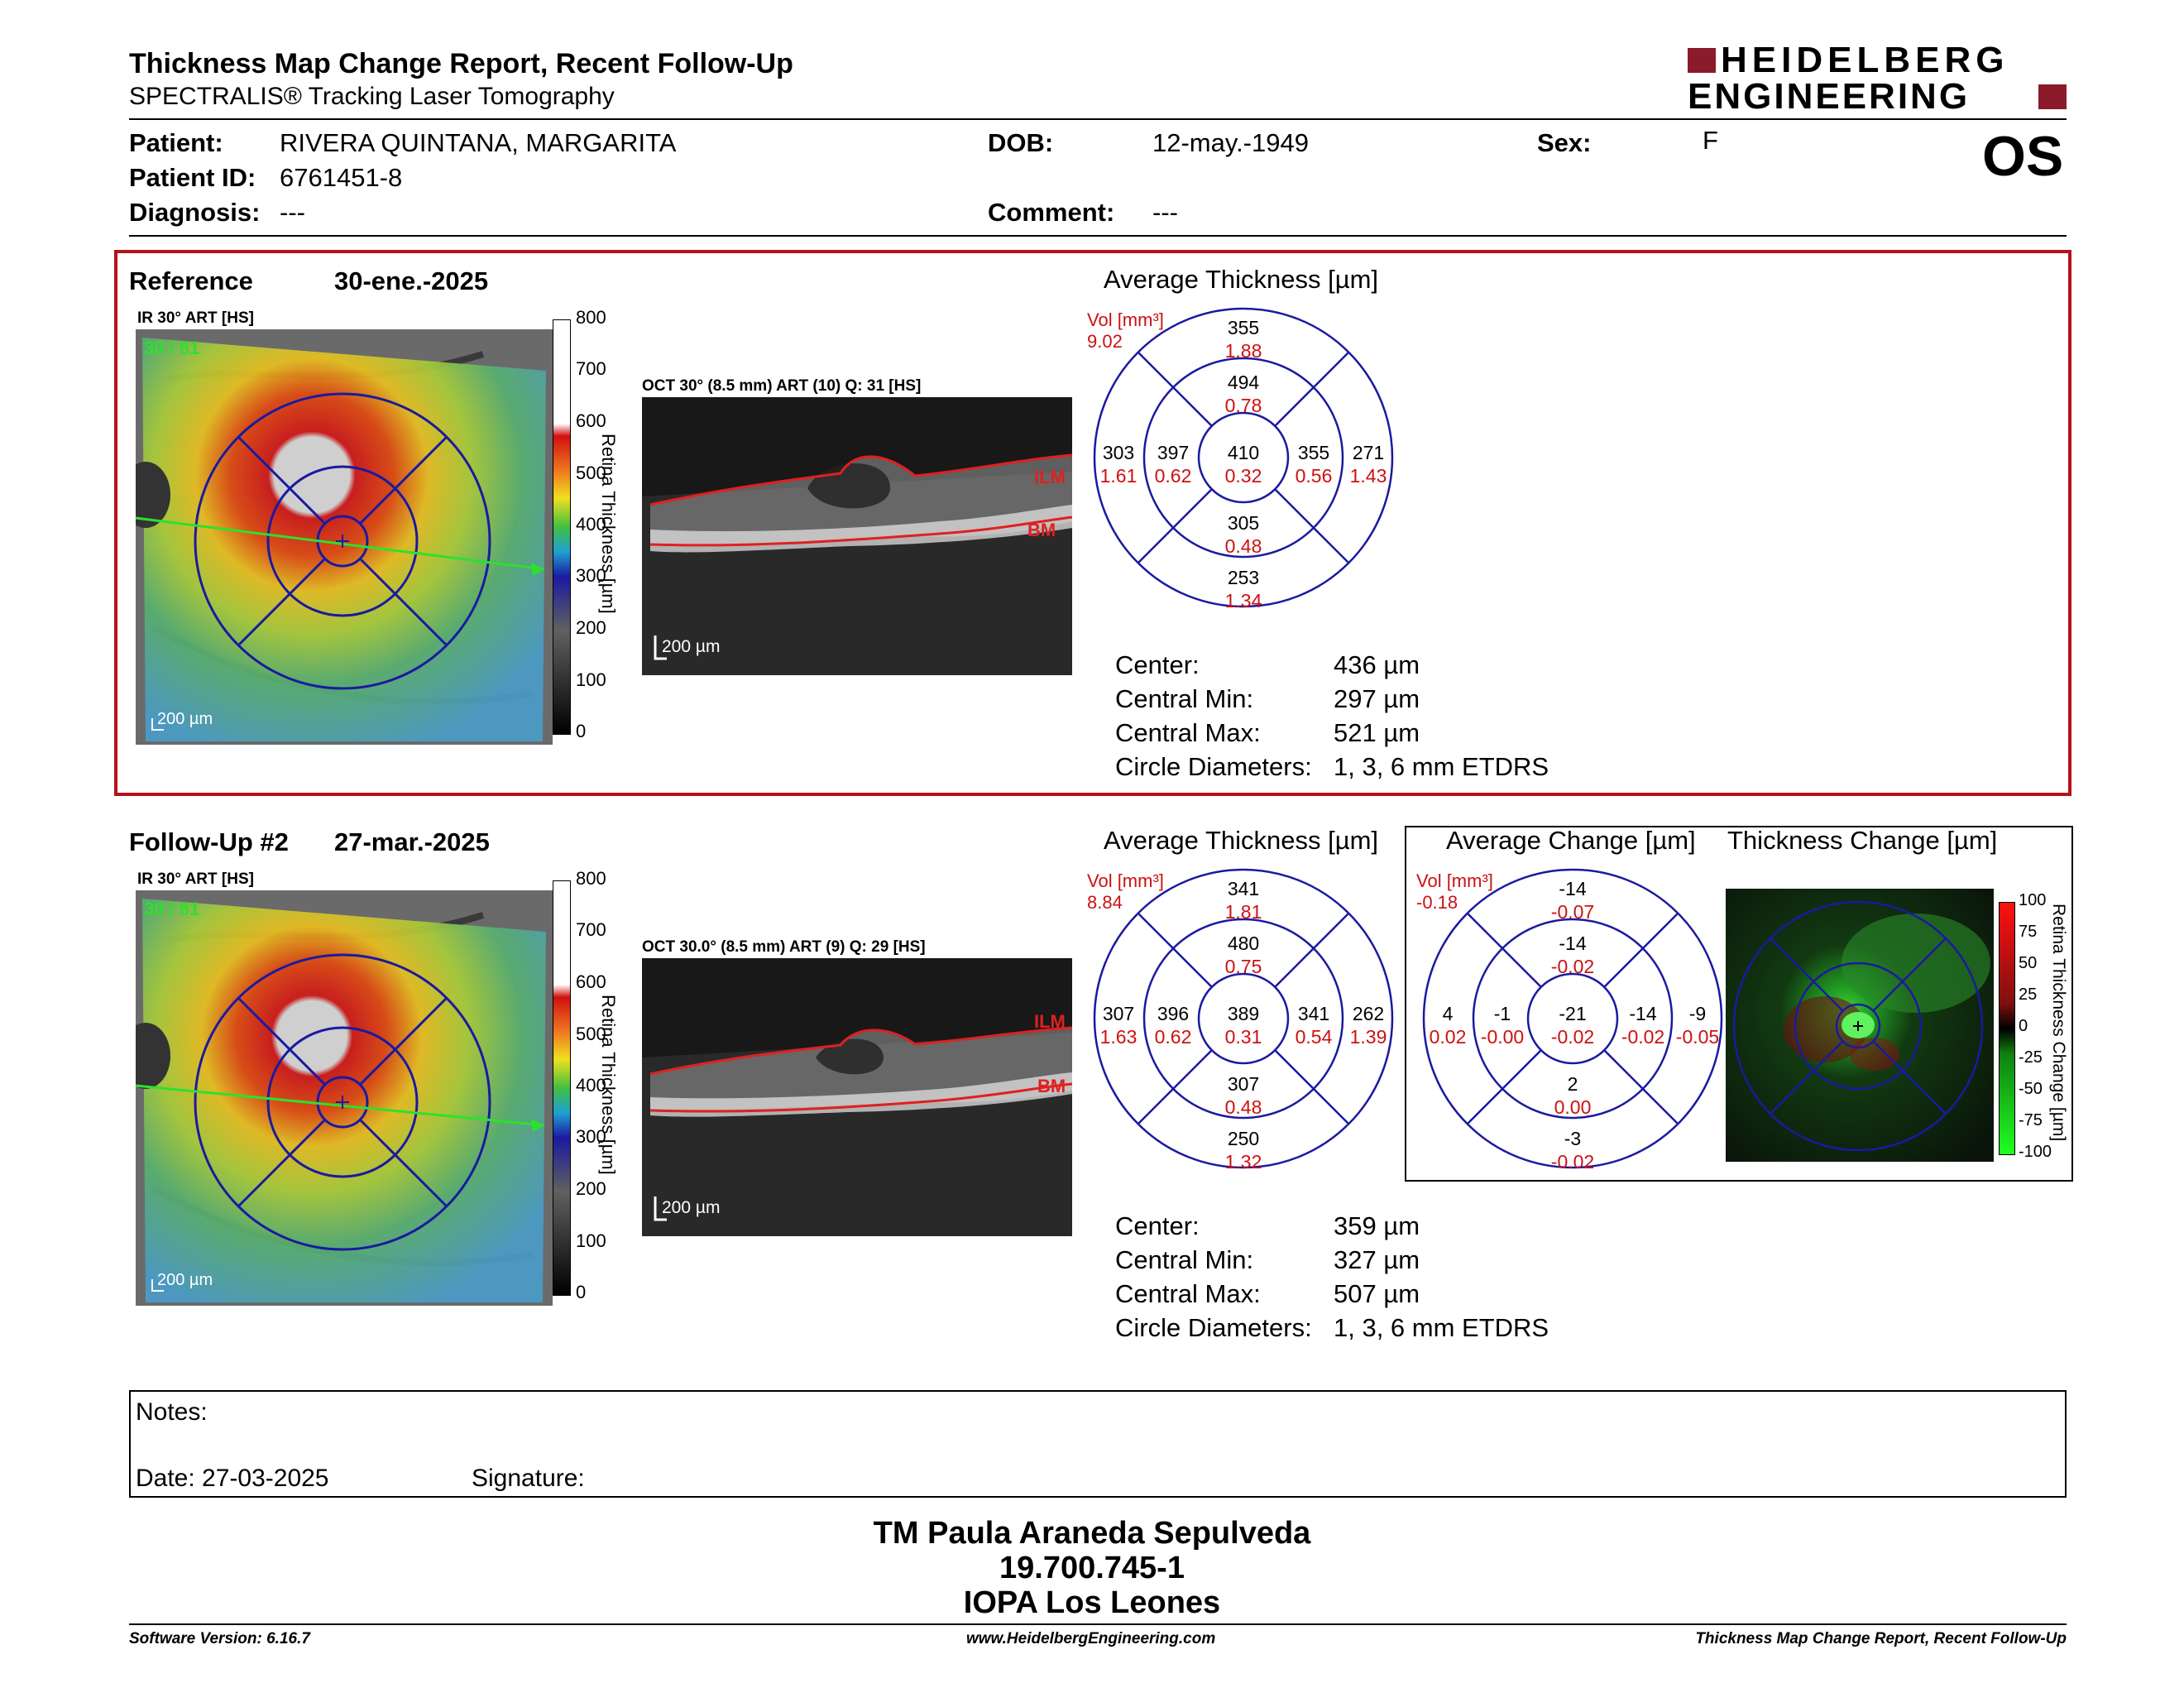  I want to click on followup-vol-label: Vol [mm³], so click(1125, 880).